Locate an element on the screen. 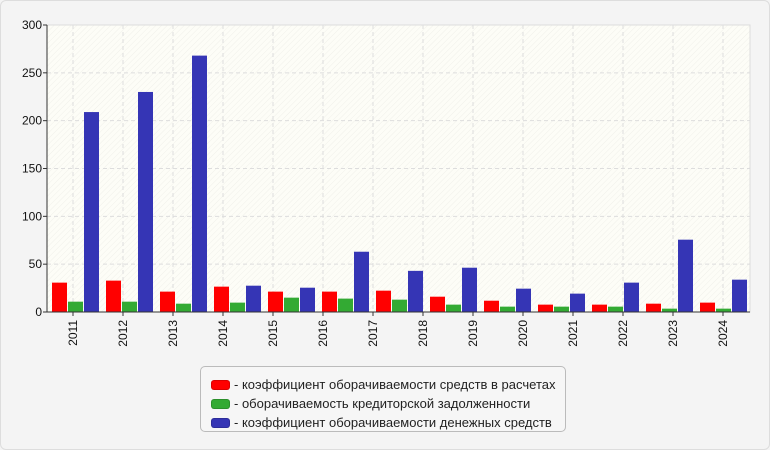 This screenshot has width=770, height=450. x-tick-label: 2016 is located at coordinates (323, 333).